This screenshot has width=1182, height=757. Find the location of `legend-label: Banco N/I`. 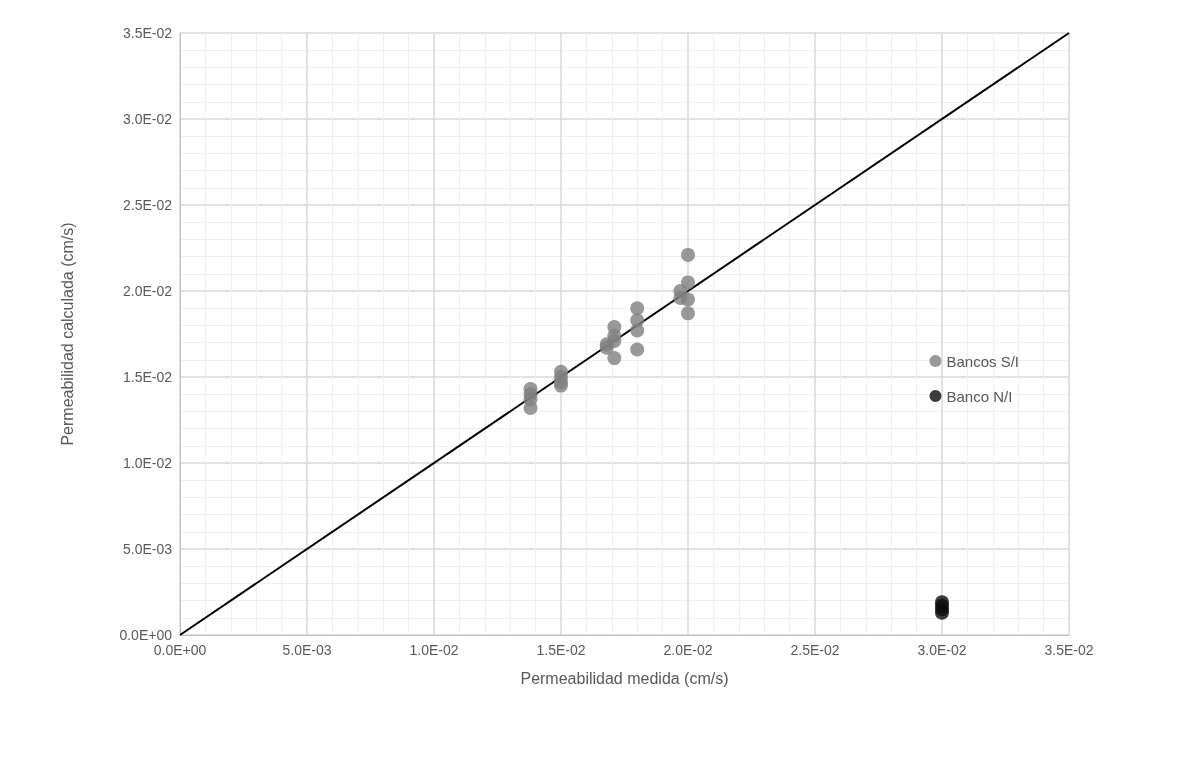

legend-label: Banco N/I is located at coordinates (979, 396).